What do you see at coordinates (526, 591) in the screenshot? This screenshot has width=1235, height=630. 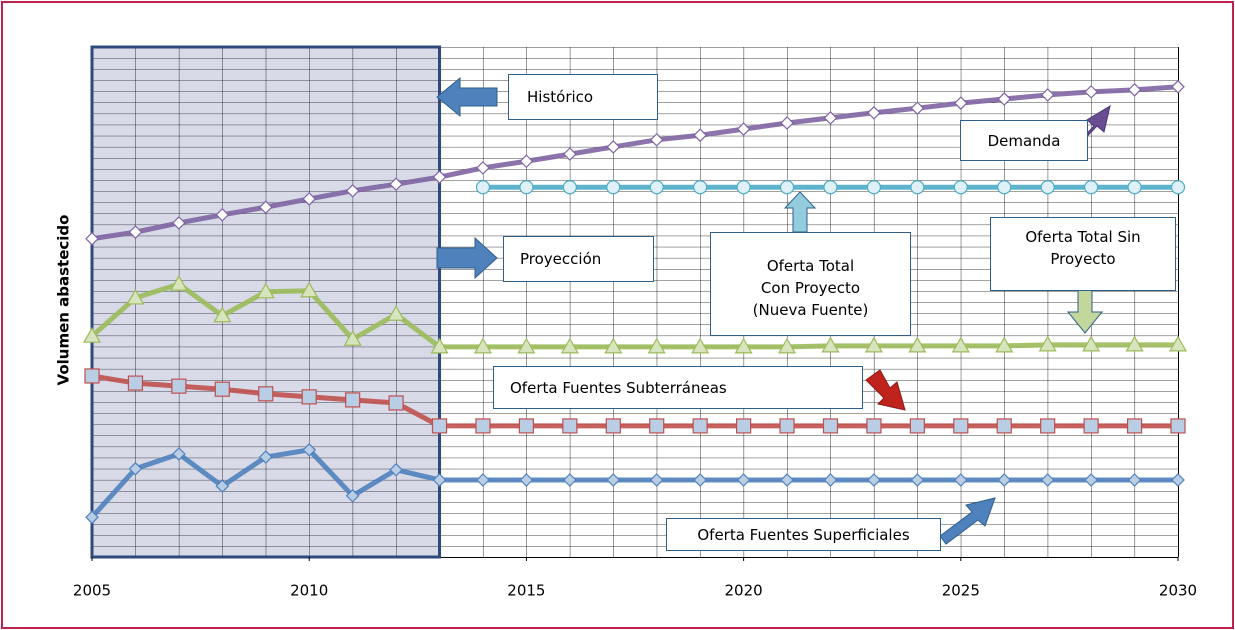 I see `x-tick-label: 2015` at bounding box center [526, 591].